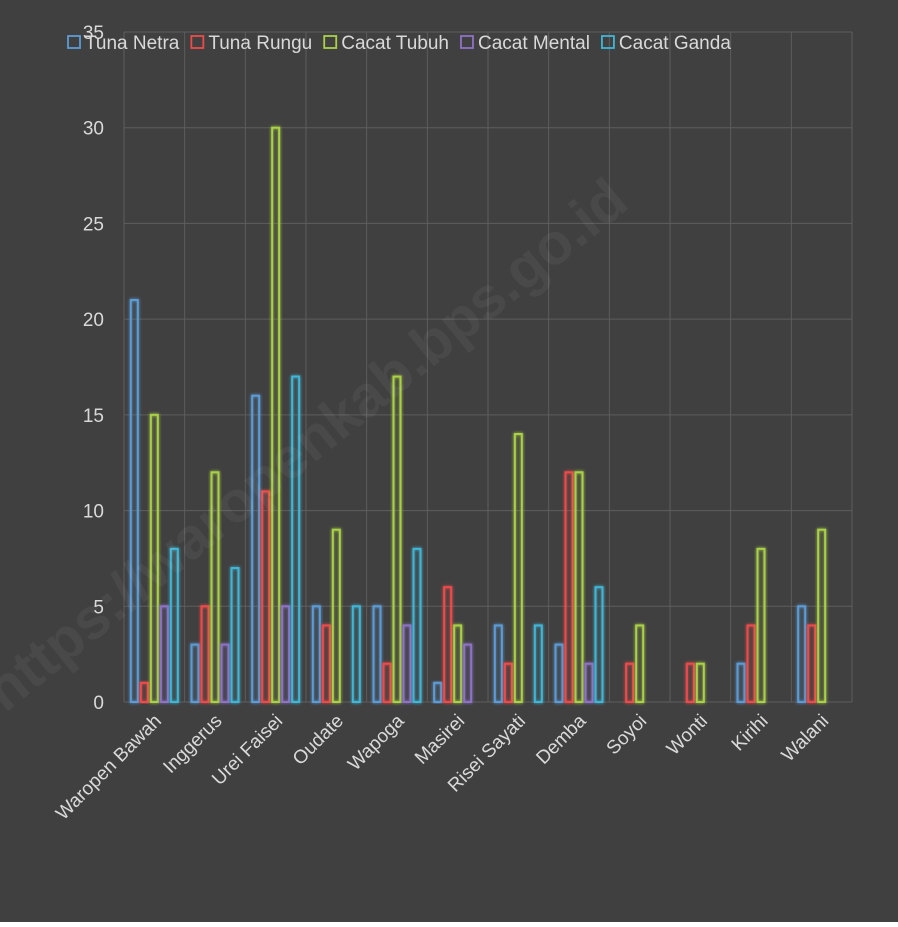 The width and height of the screenshot is (898, 927). Describe the element at coordinates (132, 43) in the screenshot. I see `legend-label: Tuna Netra` at that location.